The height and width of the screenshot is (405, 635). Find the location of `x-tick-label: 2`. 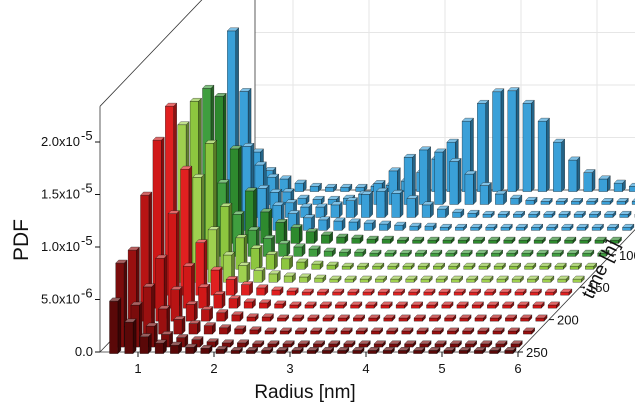

x-tick-label: 2 is located at coordinates (213, 368).